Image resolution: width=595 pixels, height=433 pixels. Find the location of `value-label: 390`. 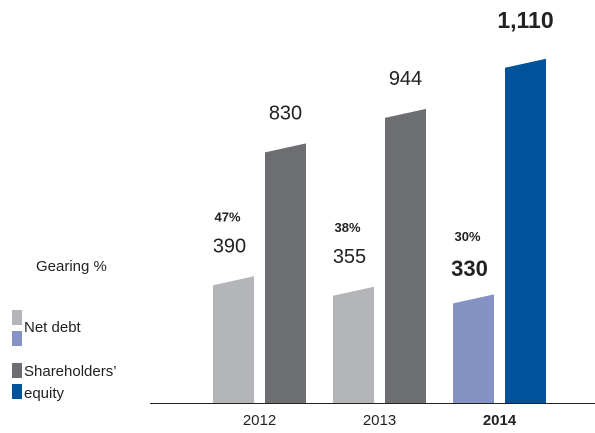

value-label: 390 is located at coordinates (229, 247).